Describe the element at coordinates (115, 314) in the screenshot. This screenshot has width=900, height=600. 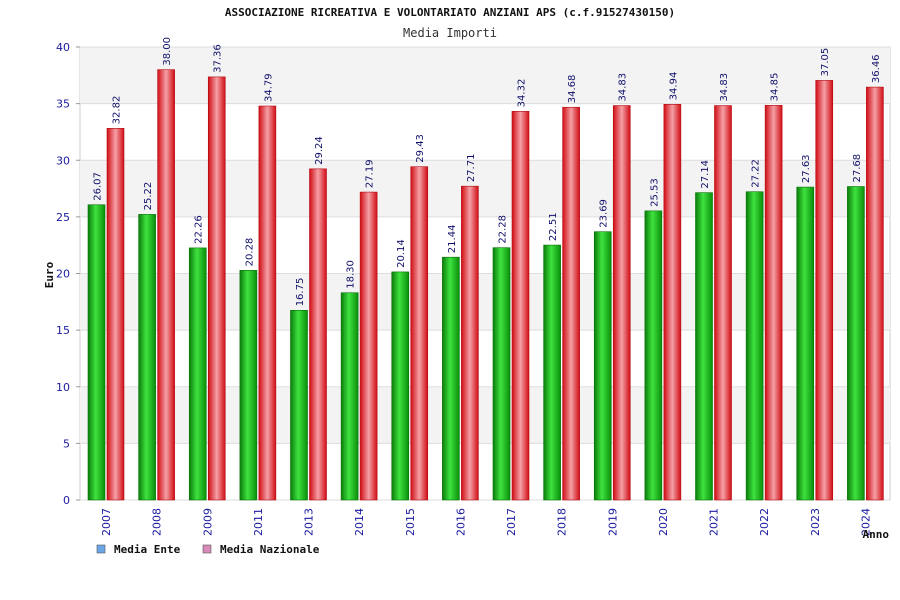
I see `bar-media-nazionale-2007` at that location.